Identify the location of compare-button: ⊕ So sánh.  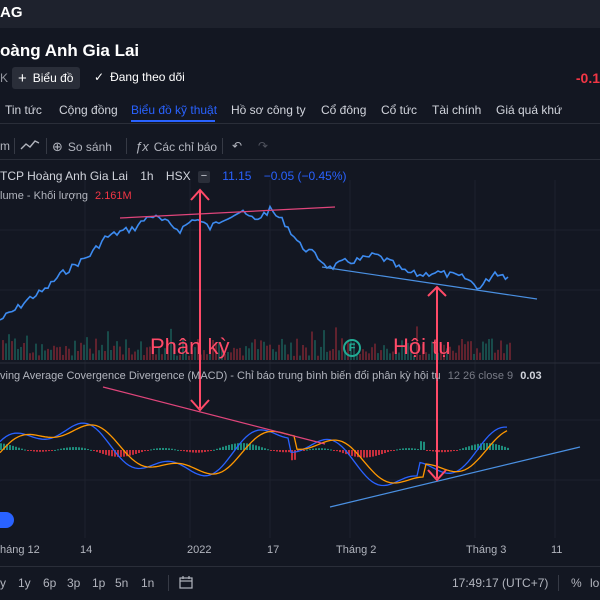
(82, 147).